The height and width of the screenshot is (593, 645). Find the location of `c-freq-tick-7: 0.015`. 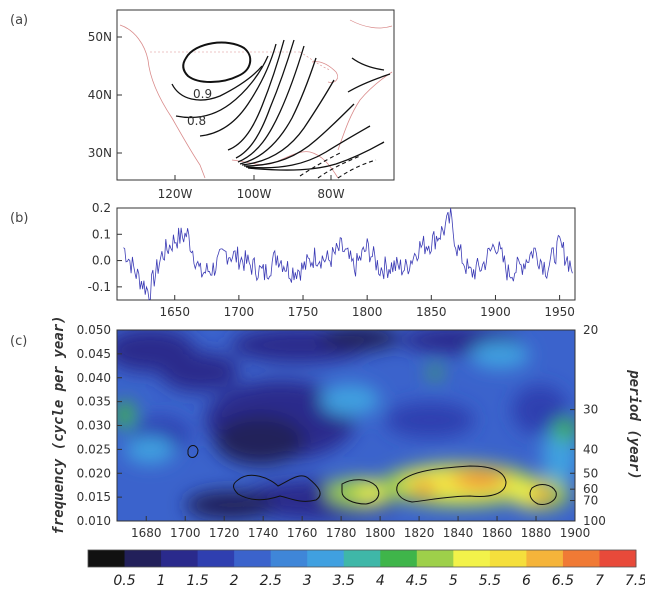

c-freq-tick-7: 0.015 is located at coordinates (94, 497).